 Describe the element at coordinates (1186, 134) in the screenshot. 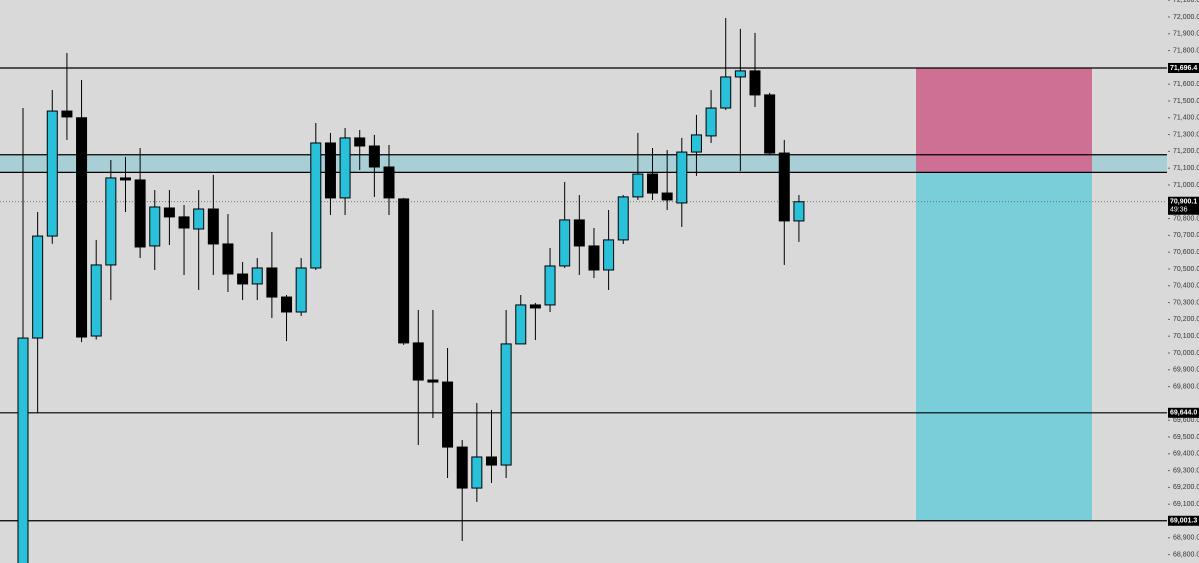

I see `y-tick-label: 71,300.0` at that location.